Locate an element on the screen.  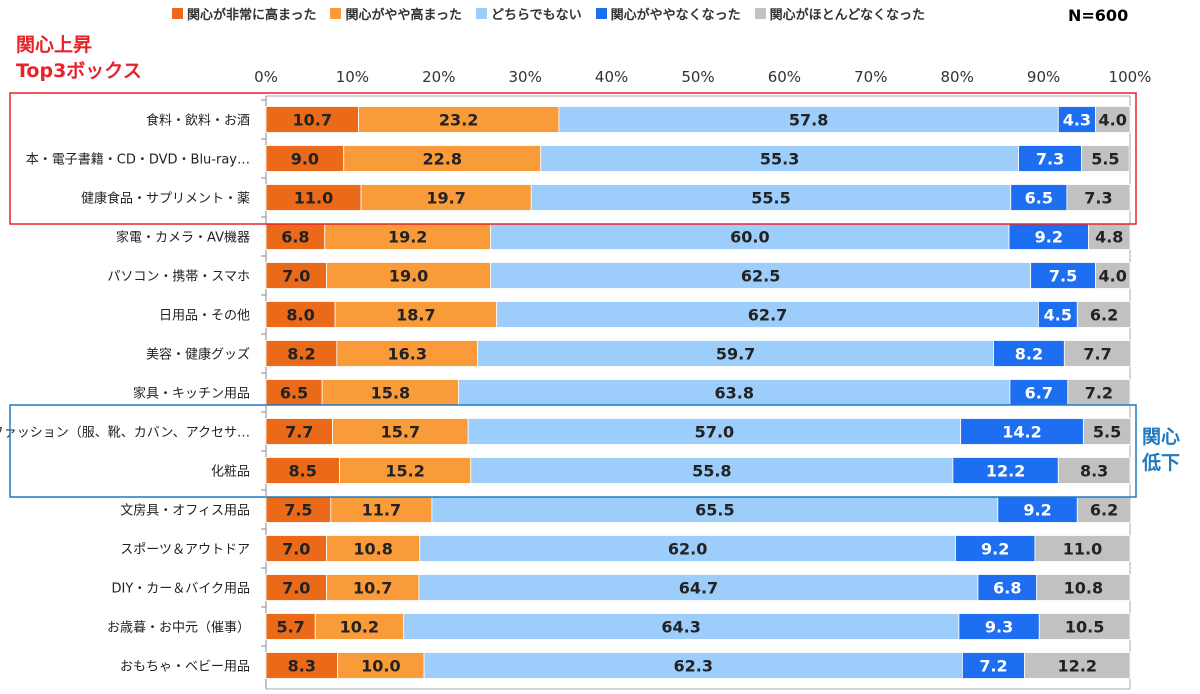
category-label: 健康食品・サプリメント・薬 is located at coordinates (165, 199).